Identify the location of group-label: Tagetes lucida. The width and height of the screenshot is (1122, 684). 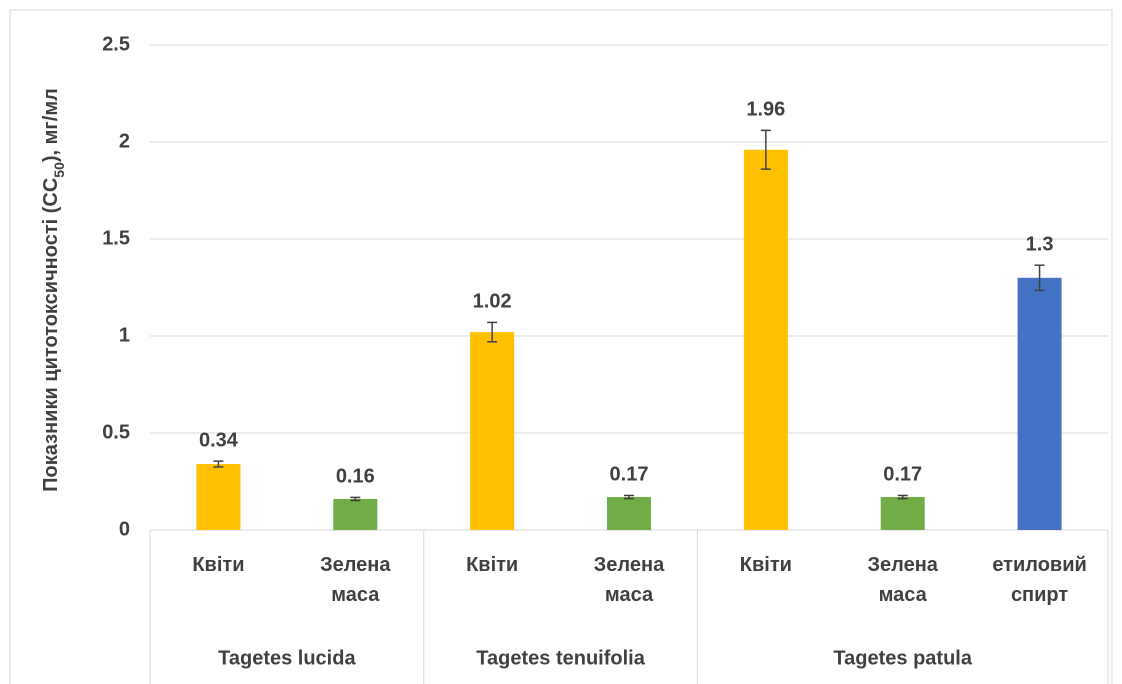
(287, 658).